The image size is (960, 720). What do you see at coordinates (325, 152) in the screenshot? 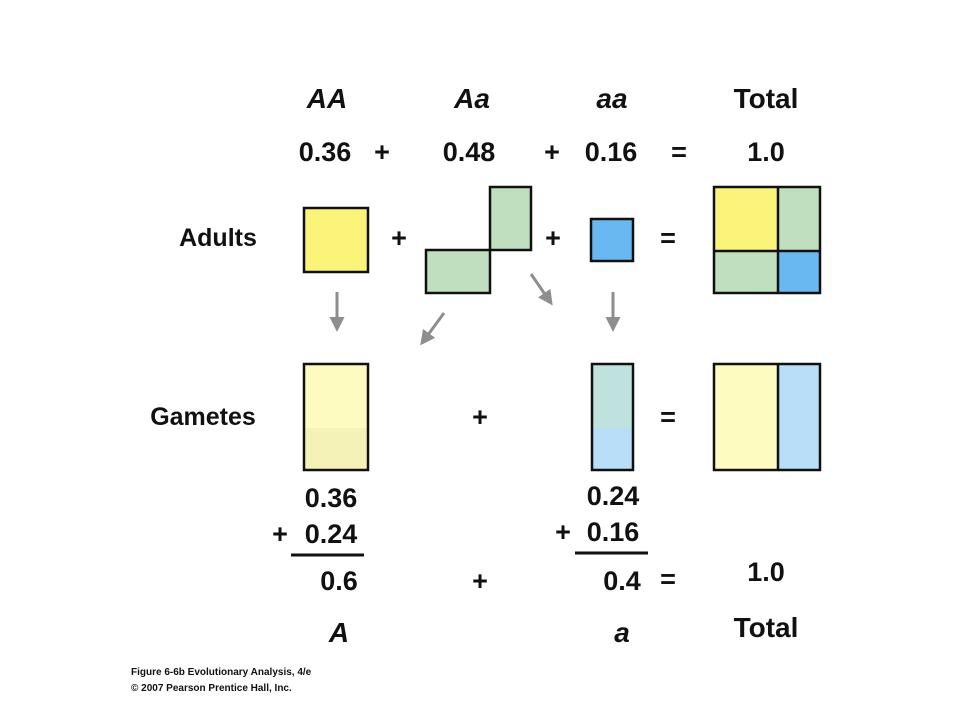
I see `freq-AA: 0.36` at bounding box center [325, 152].